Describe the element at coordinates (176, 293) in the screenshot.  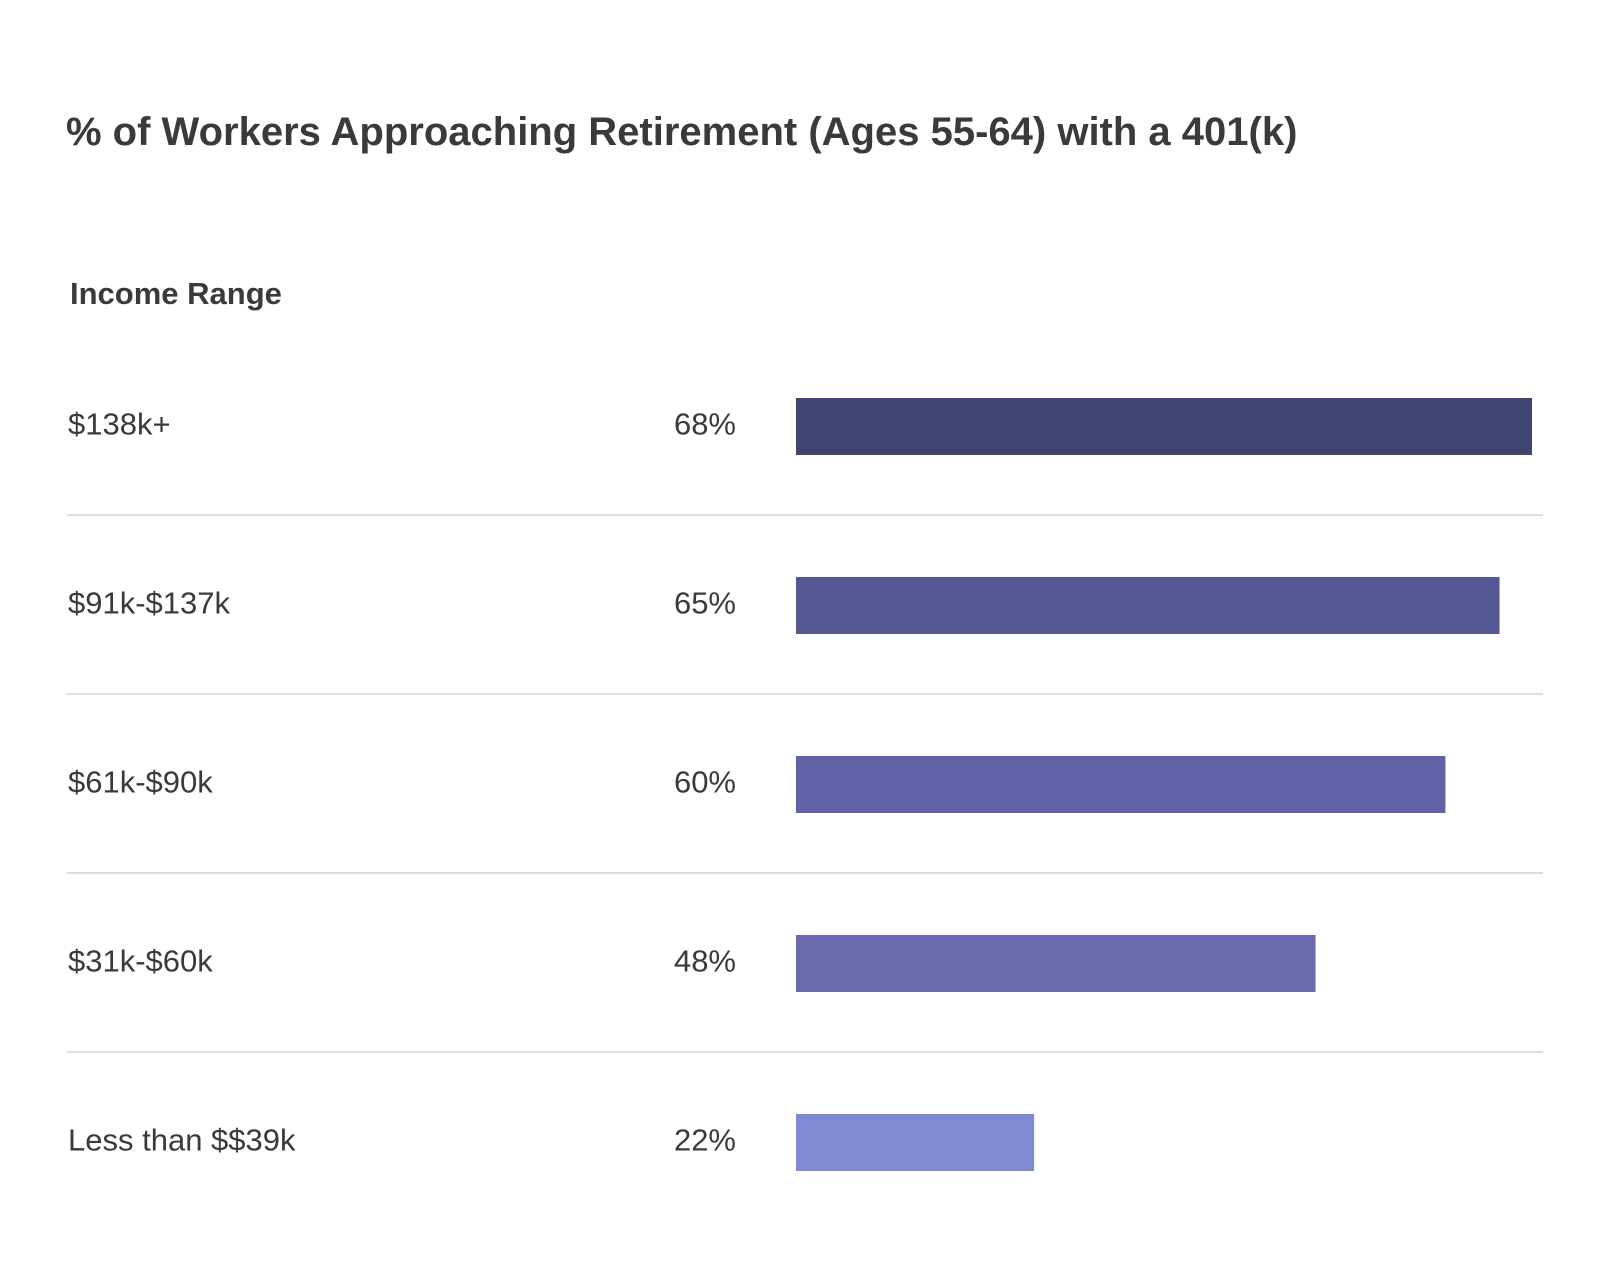
I see `category-header: Income Range` at that location.